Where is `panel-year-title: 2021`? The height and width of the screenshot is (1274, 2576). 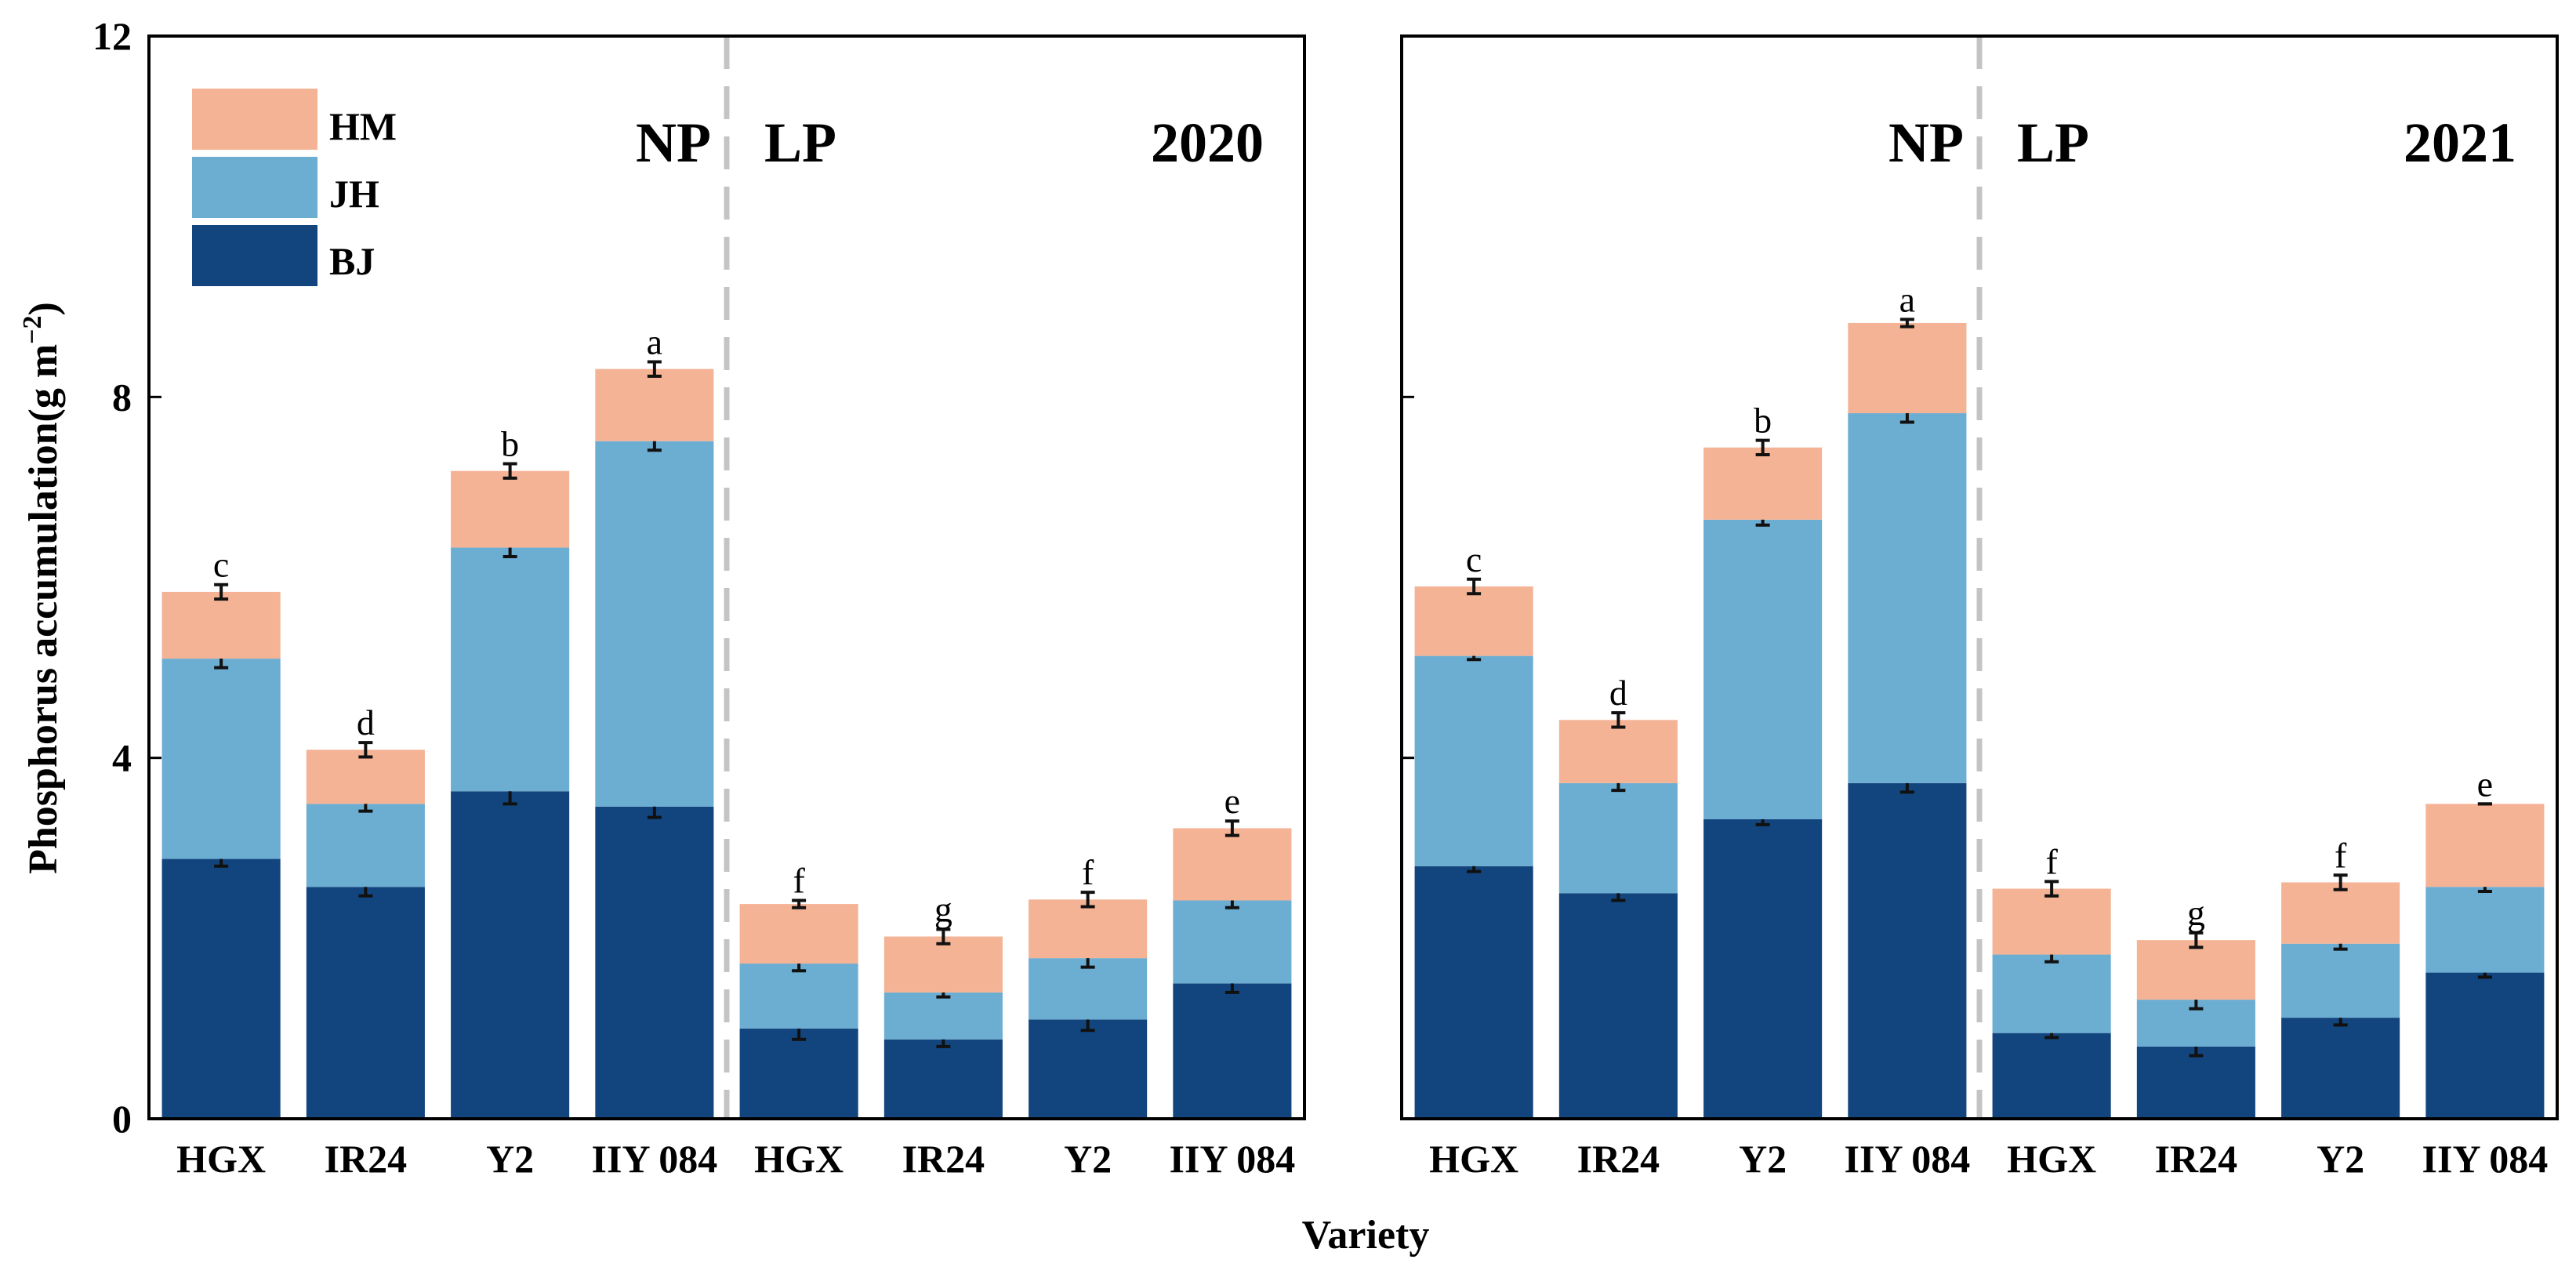
panel-year-title: 2021 is located at coordinates (2460, 142).